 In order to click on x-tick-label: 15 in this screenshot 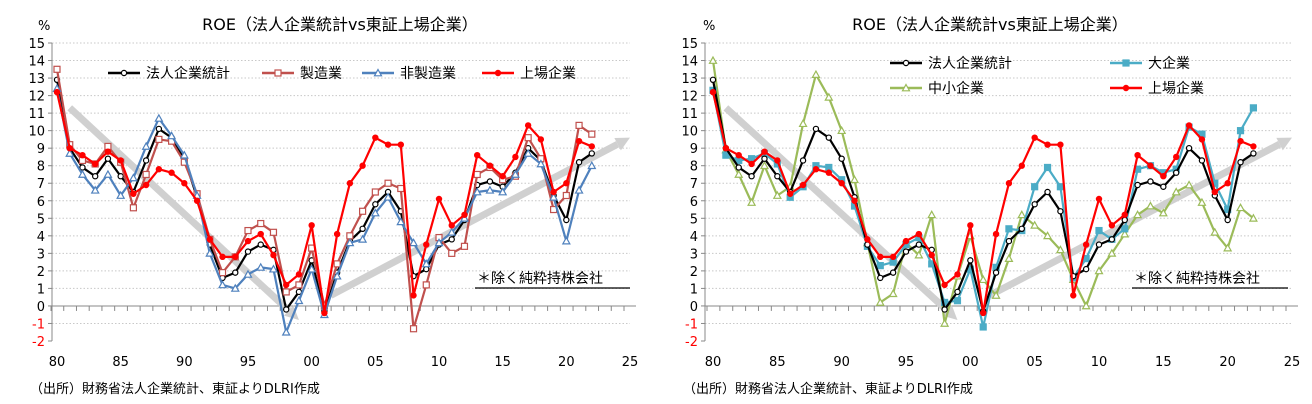, I will do `click(502, 362)`.